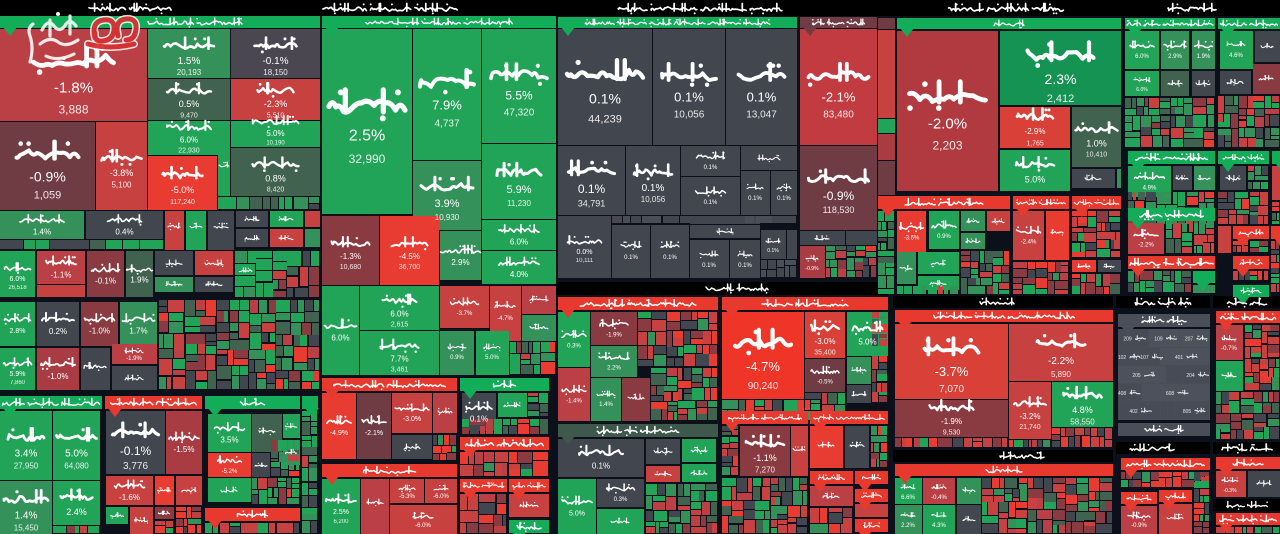 Image resolution: width=1280 pixels, height=534 pixels. What do you see at coordinates (1170, 394) in the screenshot?
I see `svg-text: 608` at bounding box center [1170, 394].